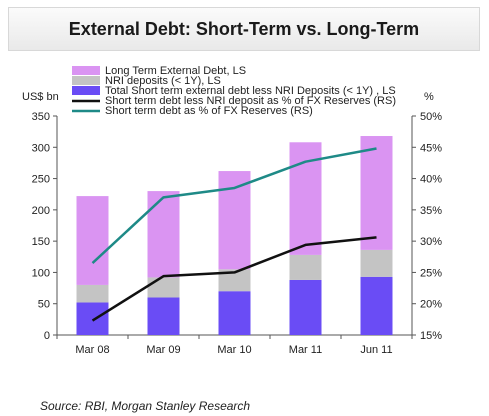  I want to click on legend-label: NRI deposits (< 1Y), LS, so click(163, 81).